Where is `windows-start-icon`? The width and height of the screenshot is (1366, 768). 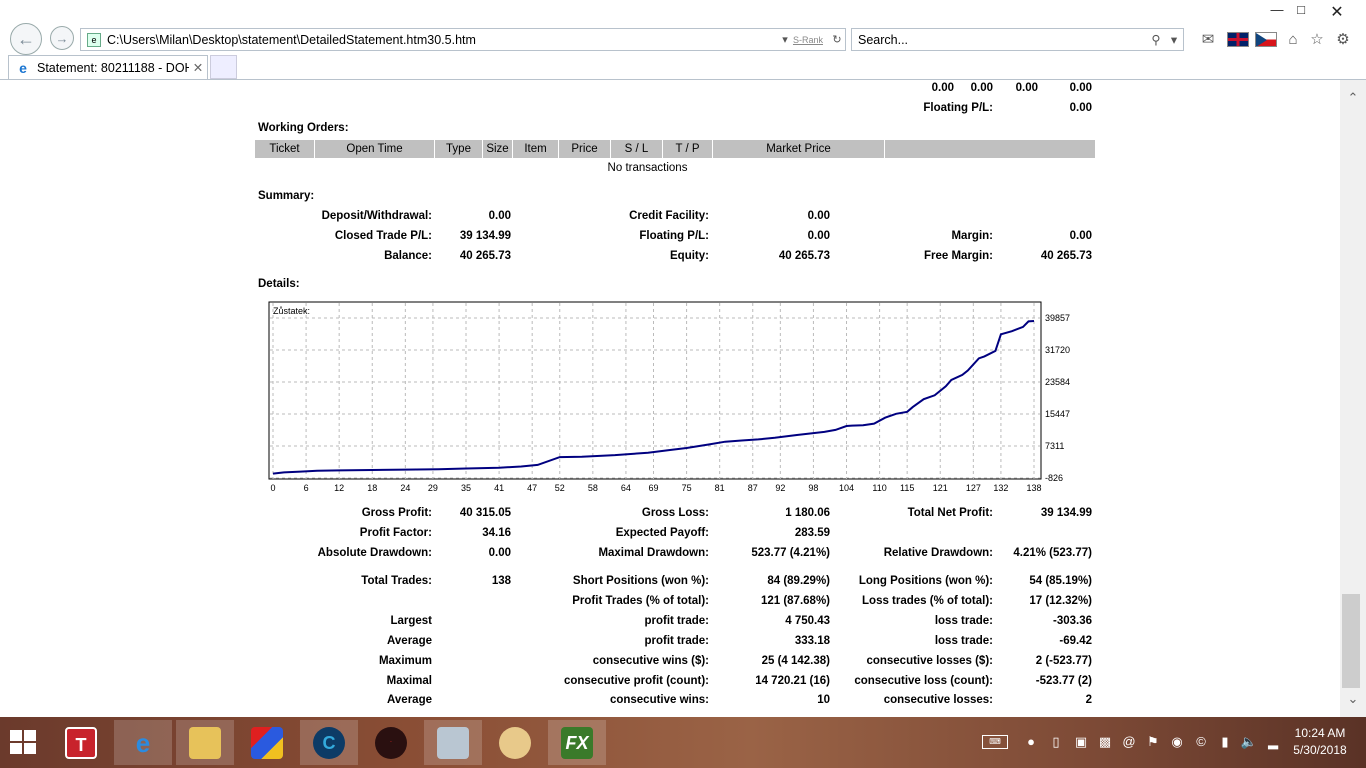
windows-start-icon is located at coordinates (24, 743).